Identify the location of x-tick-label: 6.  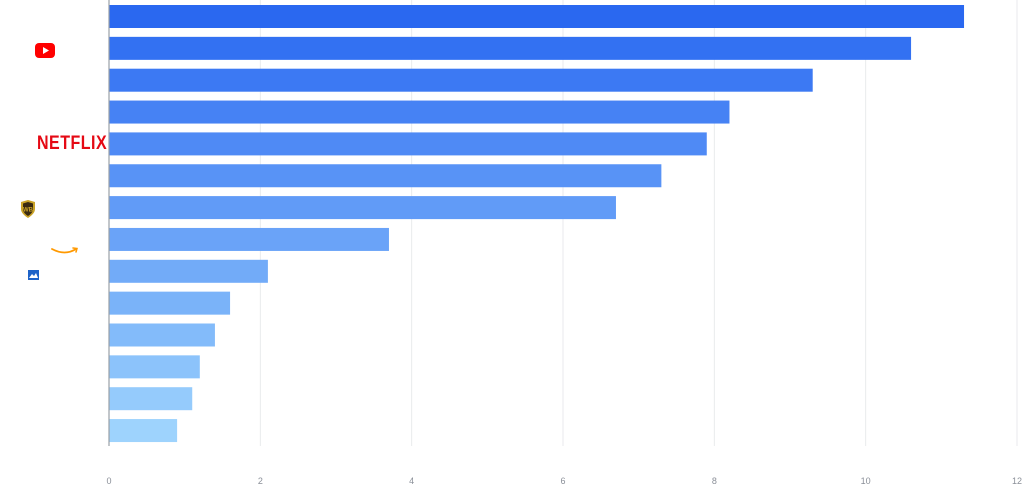
(562, 481).